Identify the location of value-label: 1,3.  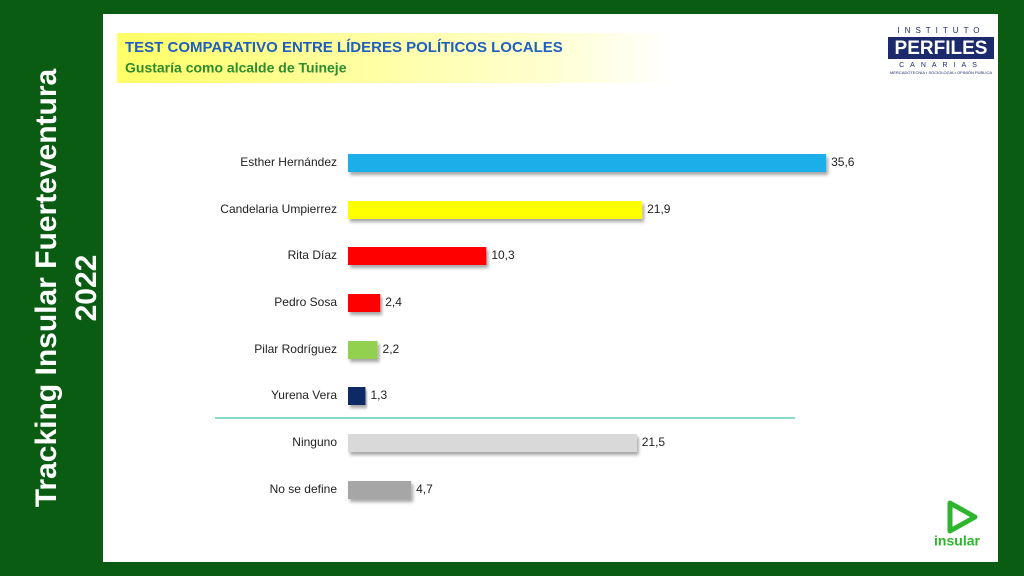
(378, 395).